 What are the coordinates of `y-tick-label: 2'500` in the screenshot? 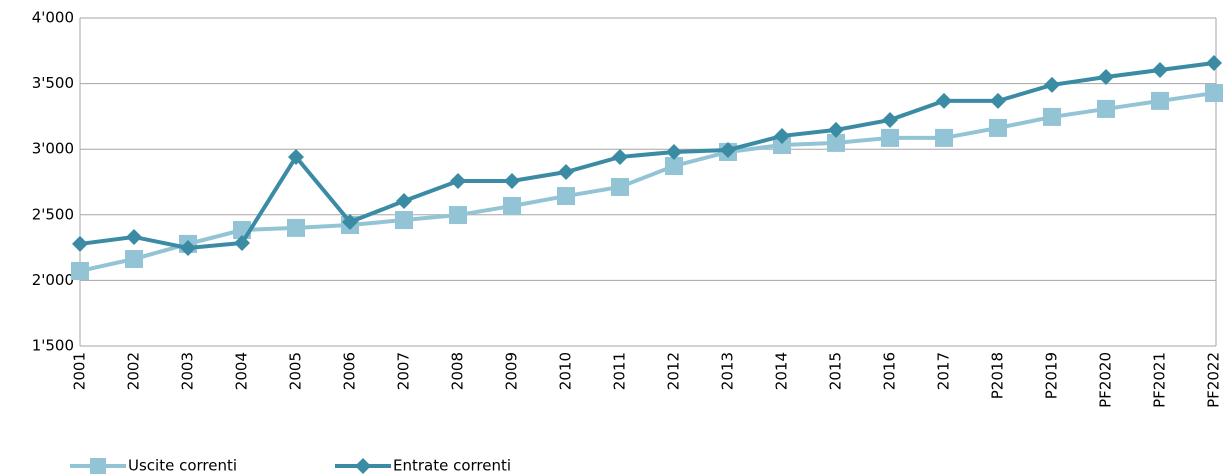 It's located at (53, 214).